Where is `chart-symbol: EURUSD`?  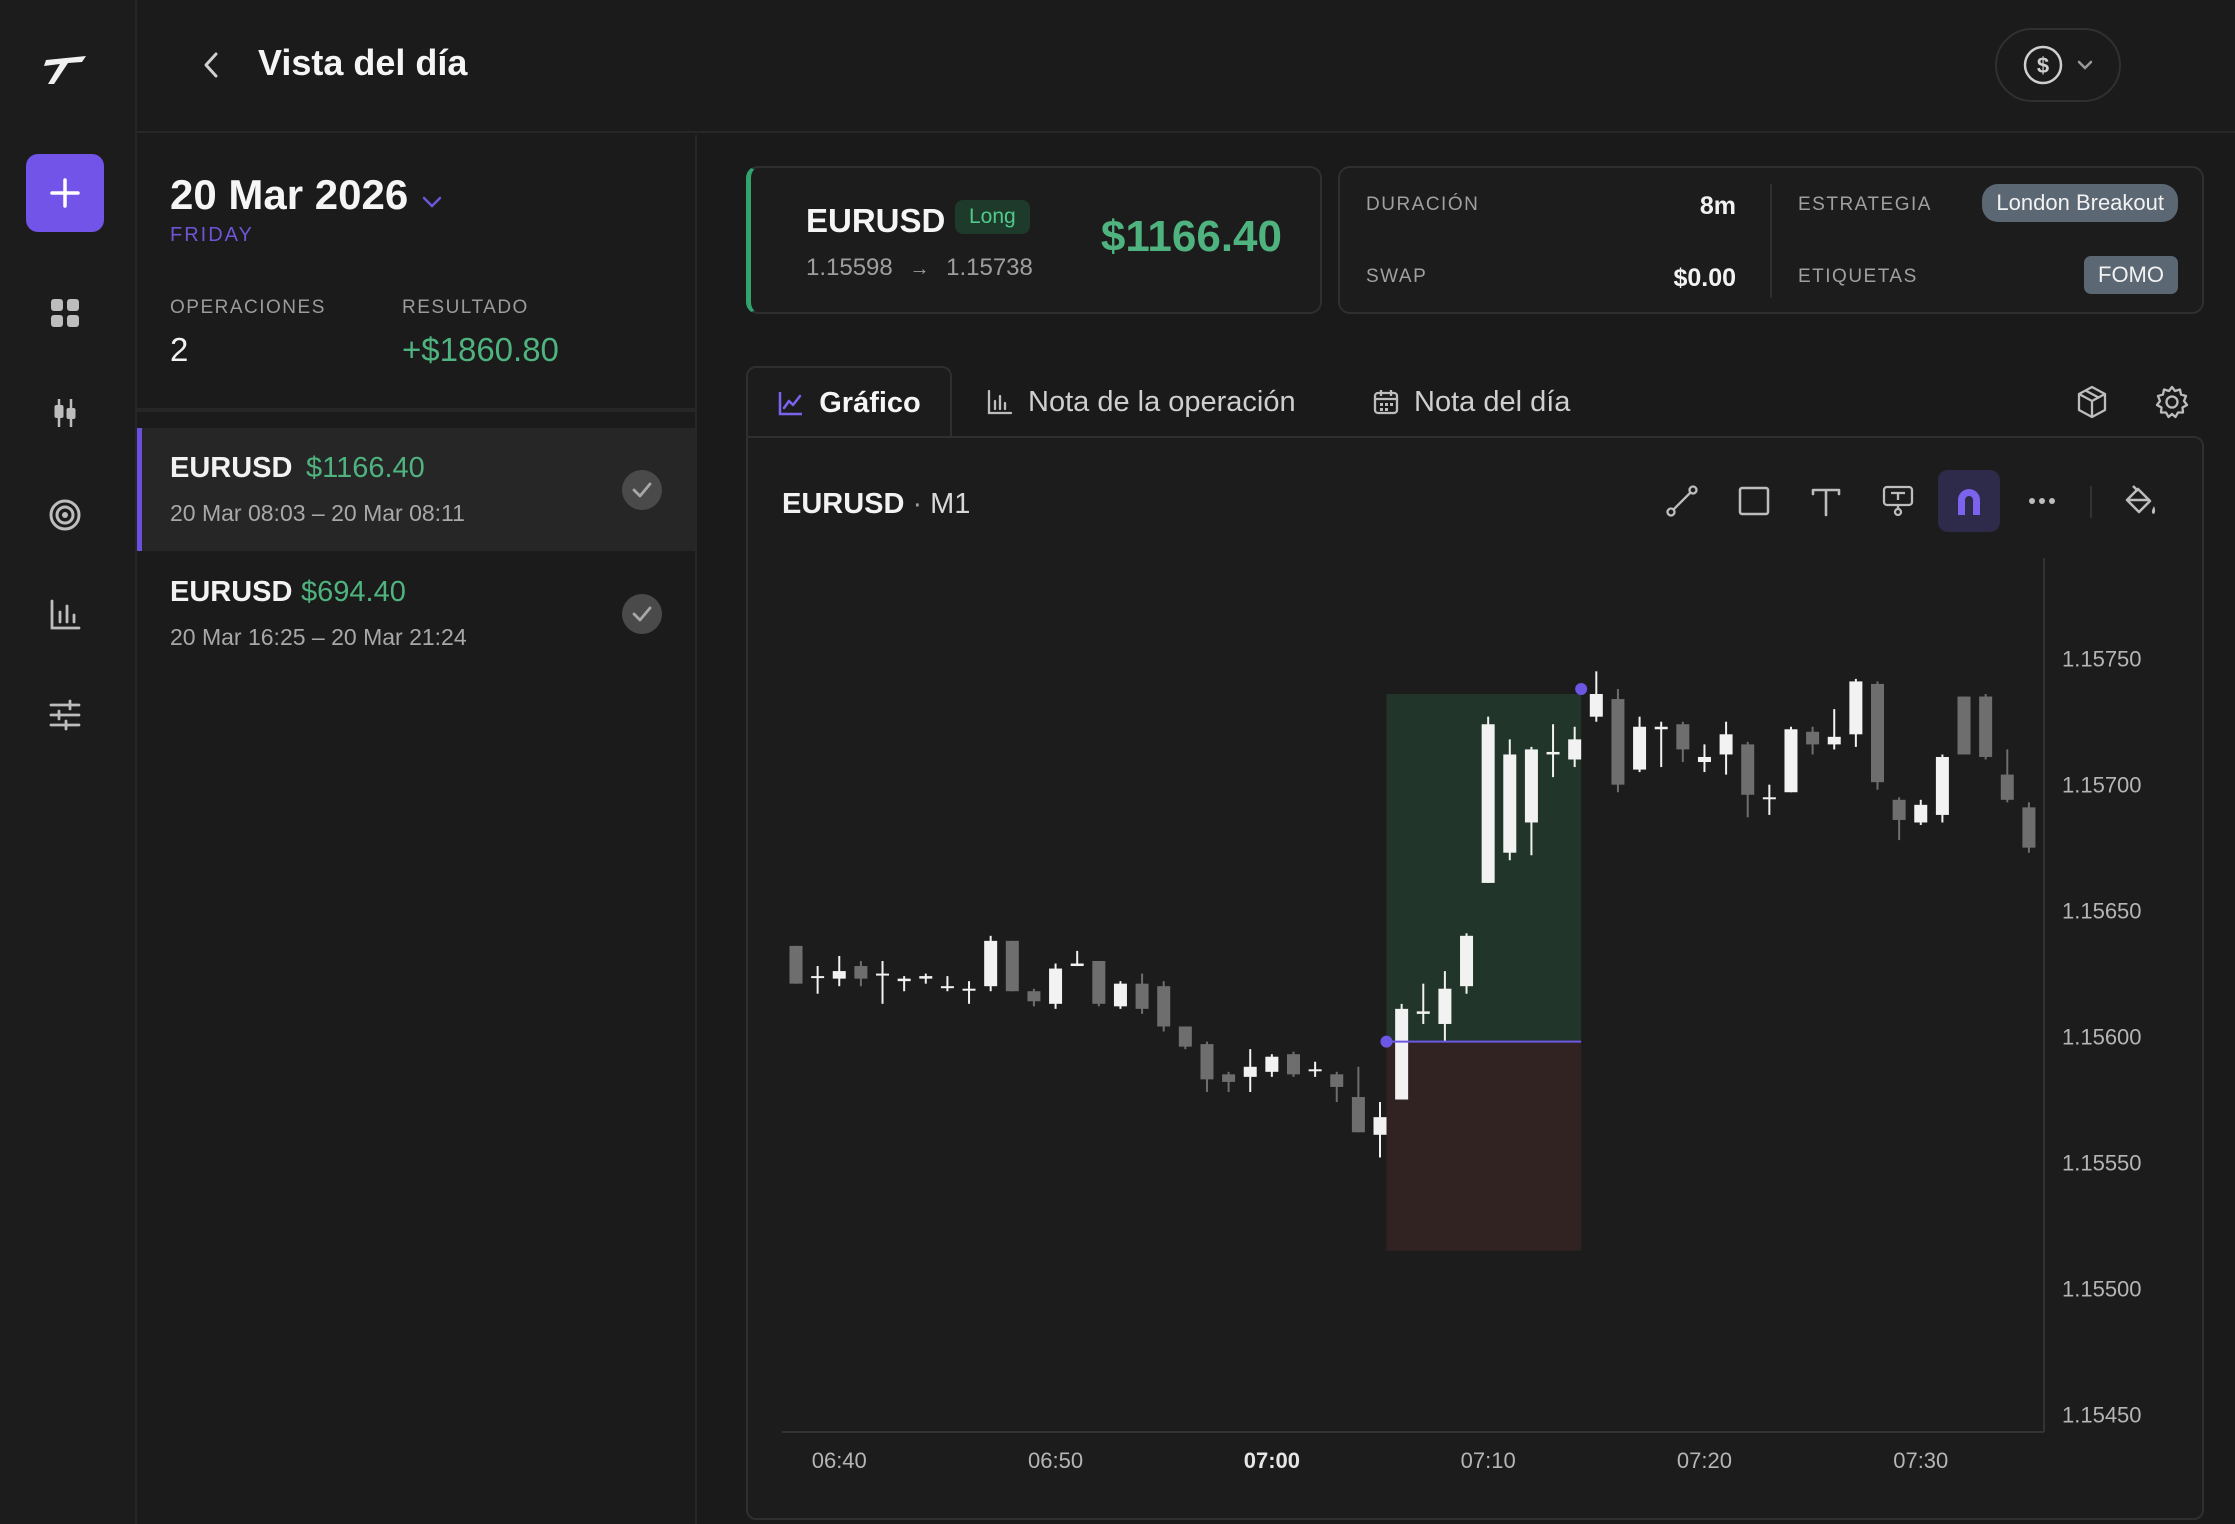
chart-symbol: EURUSD is located at coordinates (843, 504).